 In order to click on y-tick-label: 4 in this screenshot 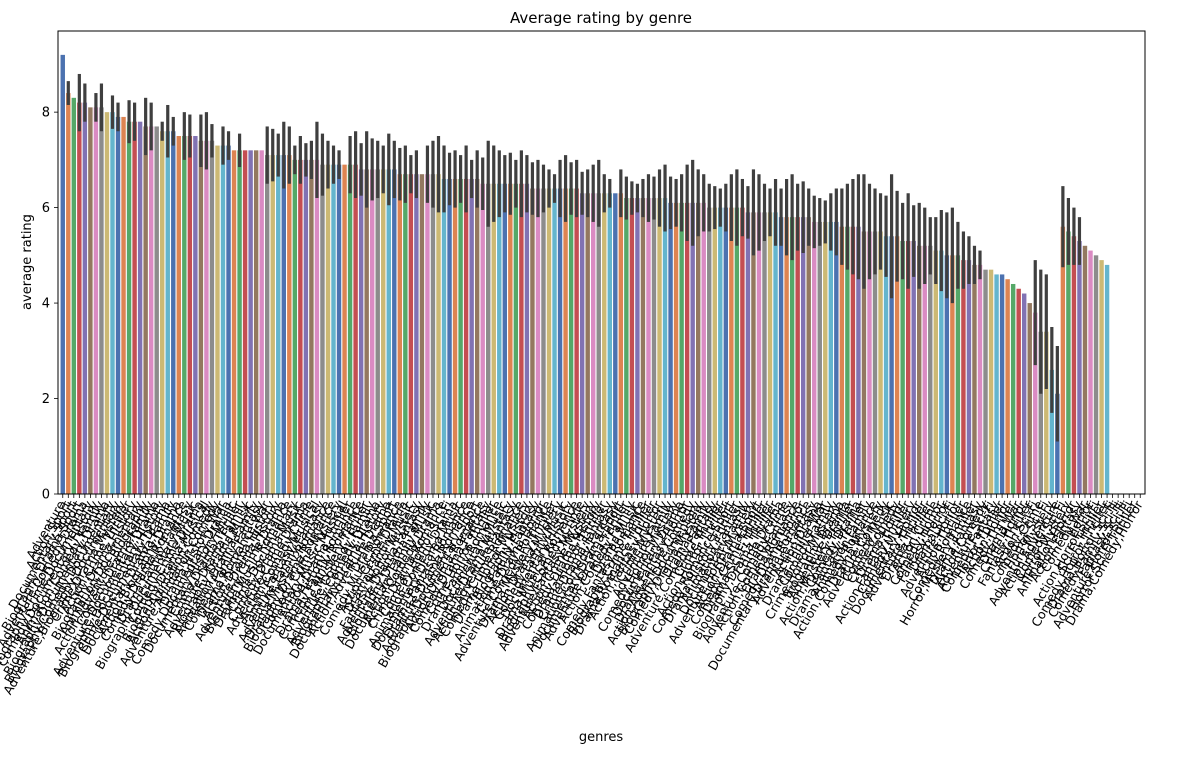, I will do `click(46, 304)`.